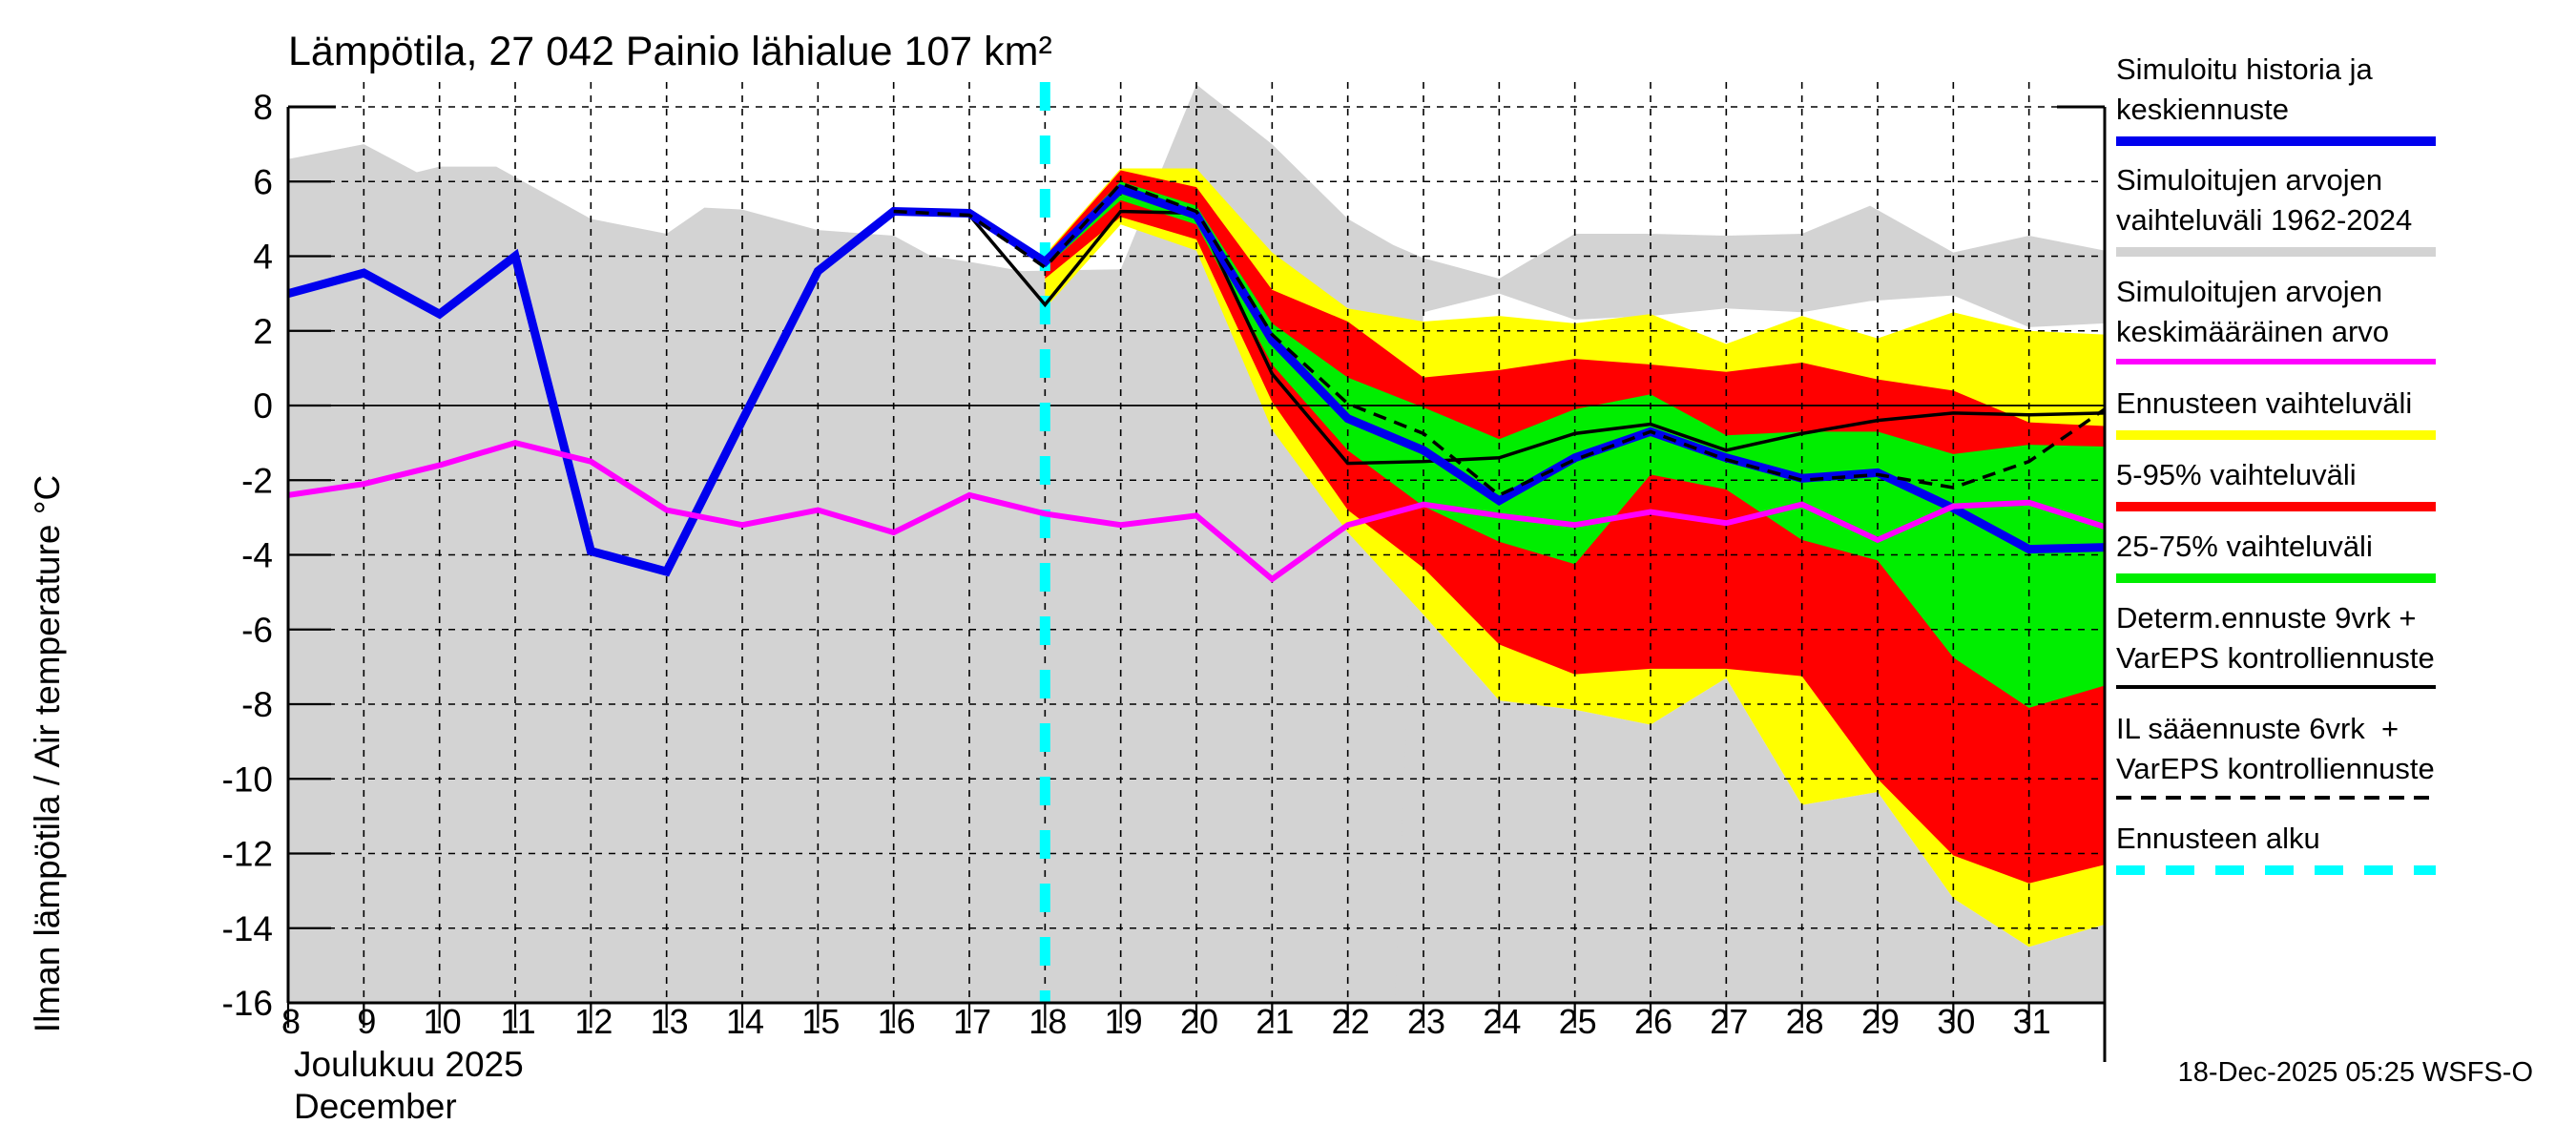 This screenshot has height=1145, width=2576. Describe the element at coordinates (291, 1022) in the screenshot. I see `x-tick-label: 8` at that location.